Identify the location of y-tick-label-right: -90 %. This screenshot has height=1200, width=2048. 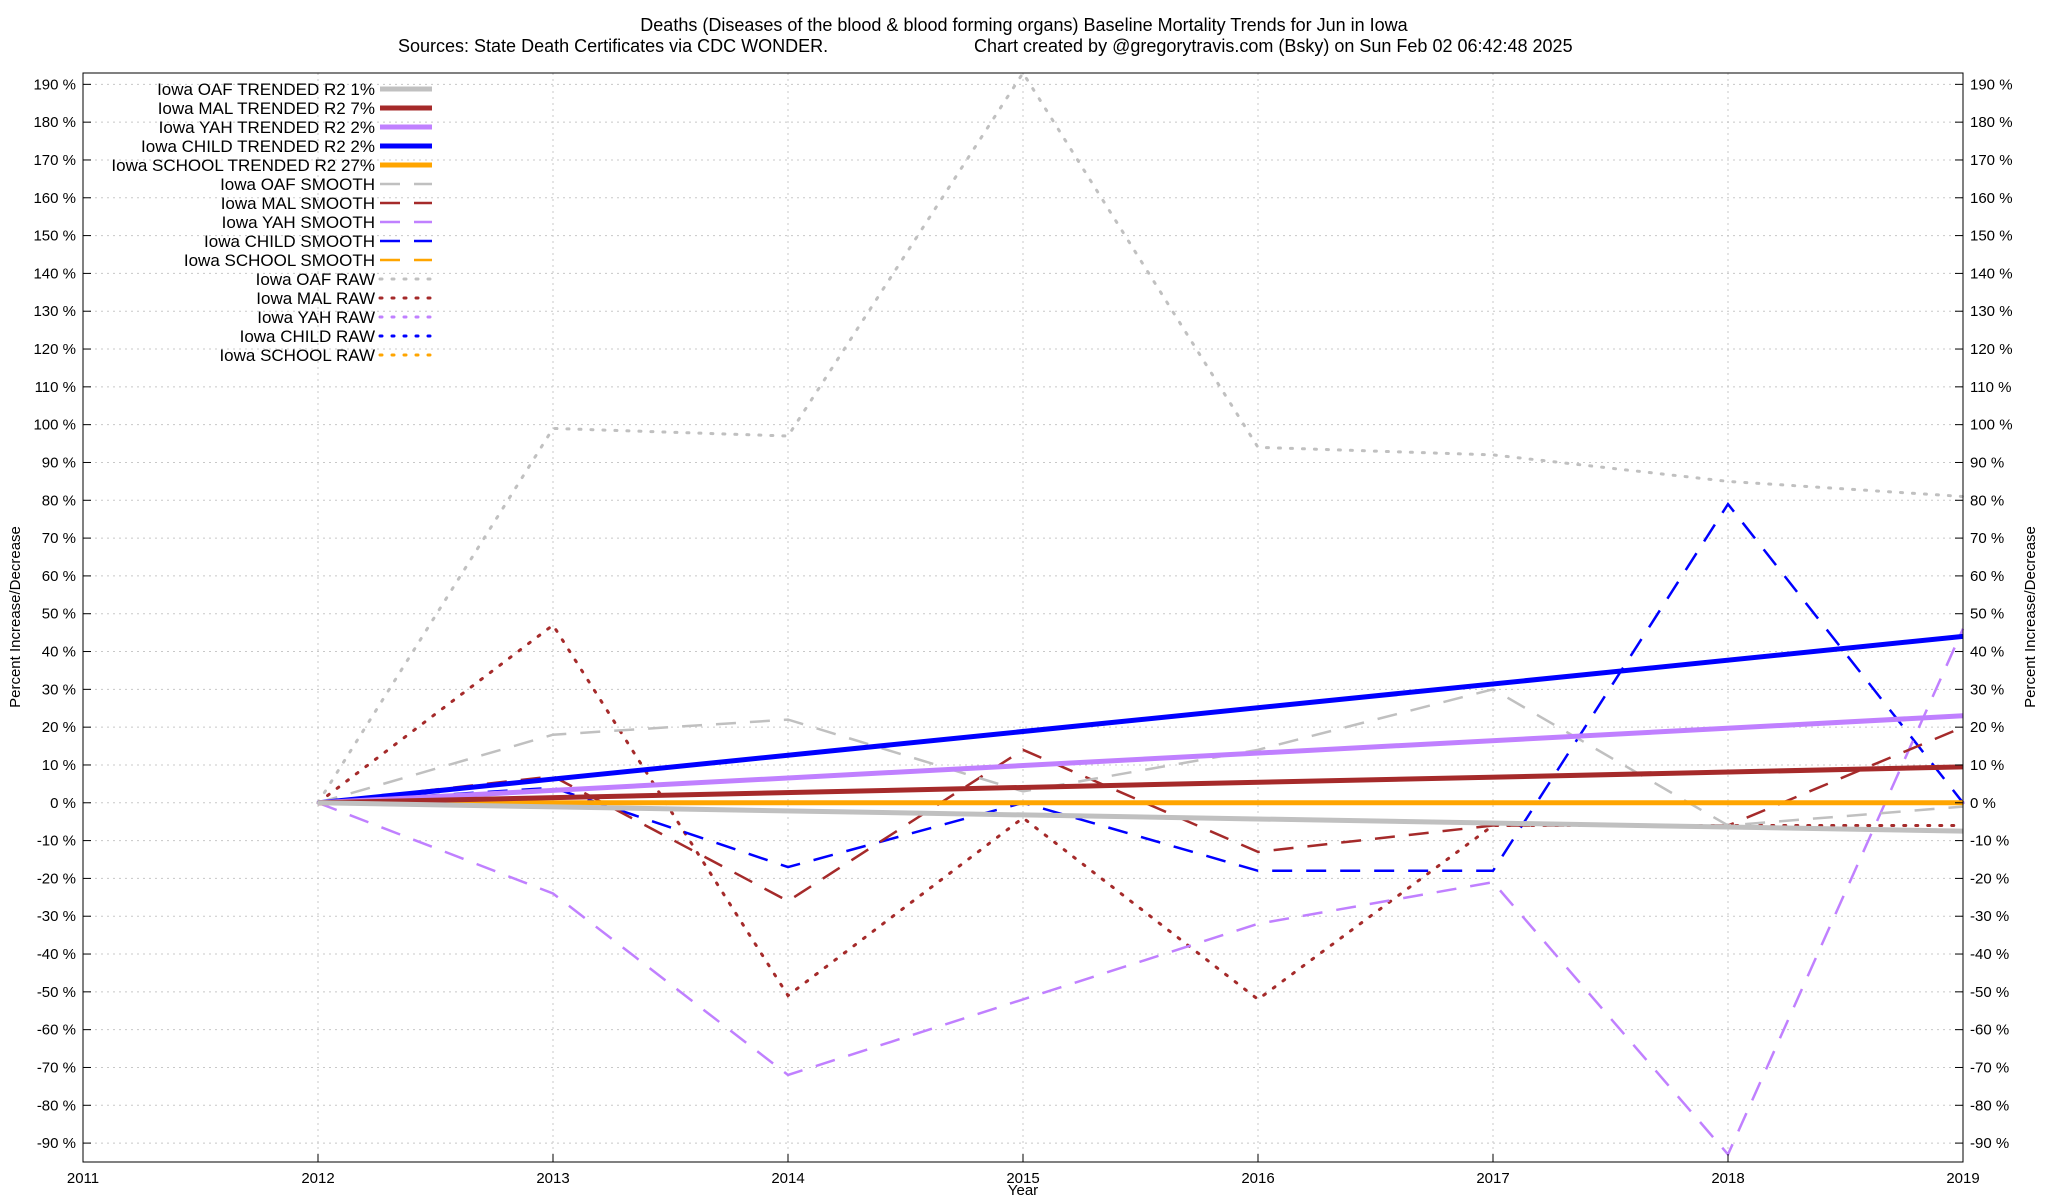
(1989, 1143).